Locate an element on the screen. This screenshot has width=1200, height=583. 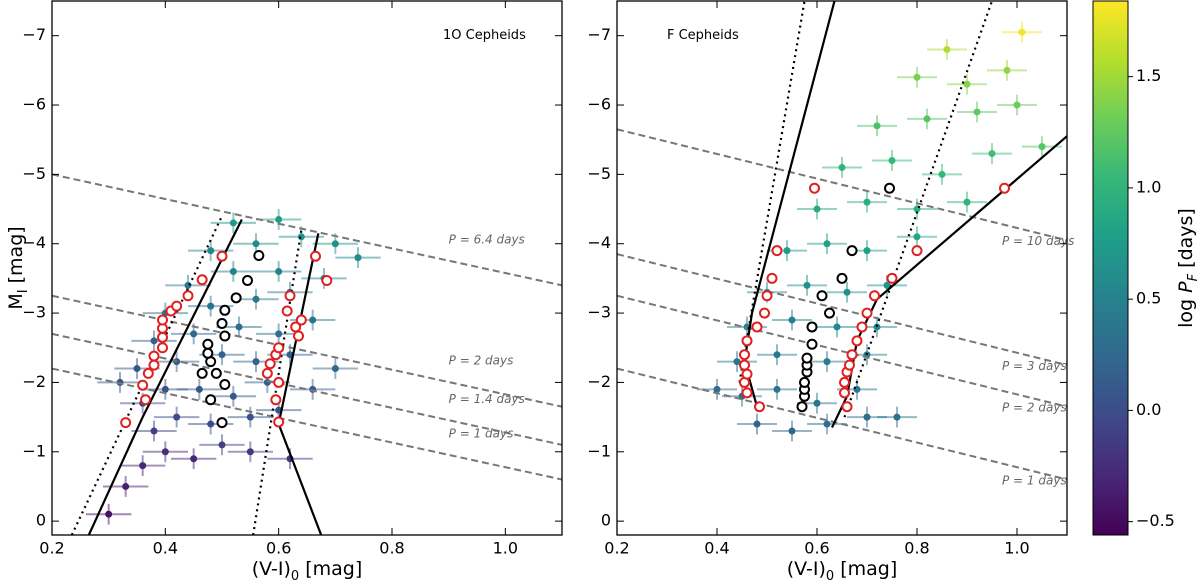
colorbar-label-part: F is located at coordinates (1193, 277).